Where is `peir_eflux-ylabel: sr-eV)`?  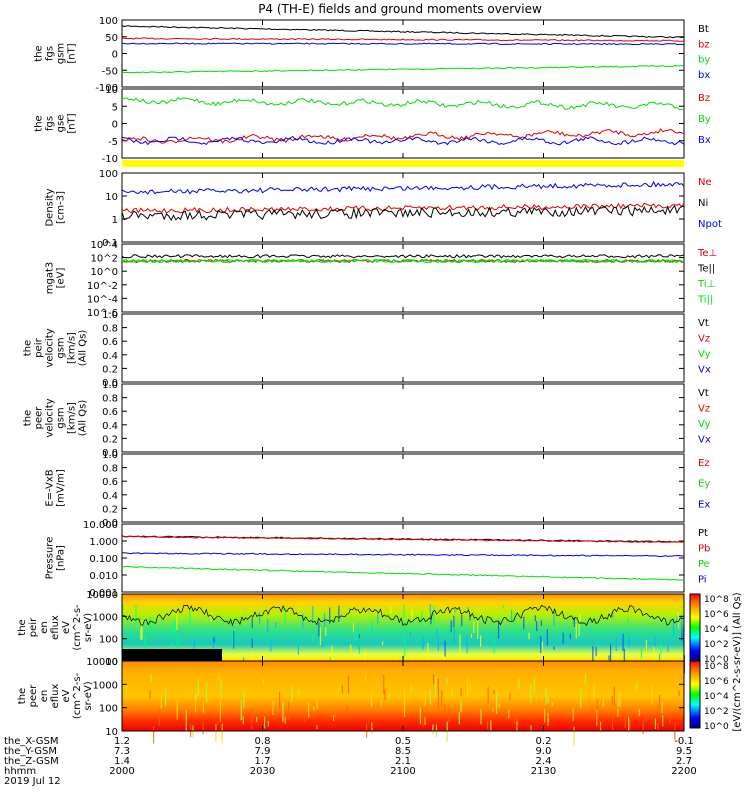
peir_eflux-ylabel: sr-eV) is located at coordinates (88, 627).